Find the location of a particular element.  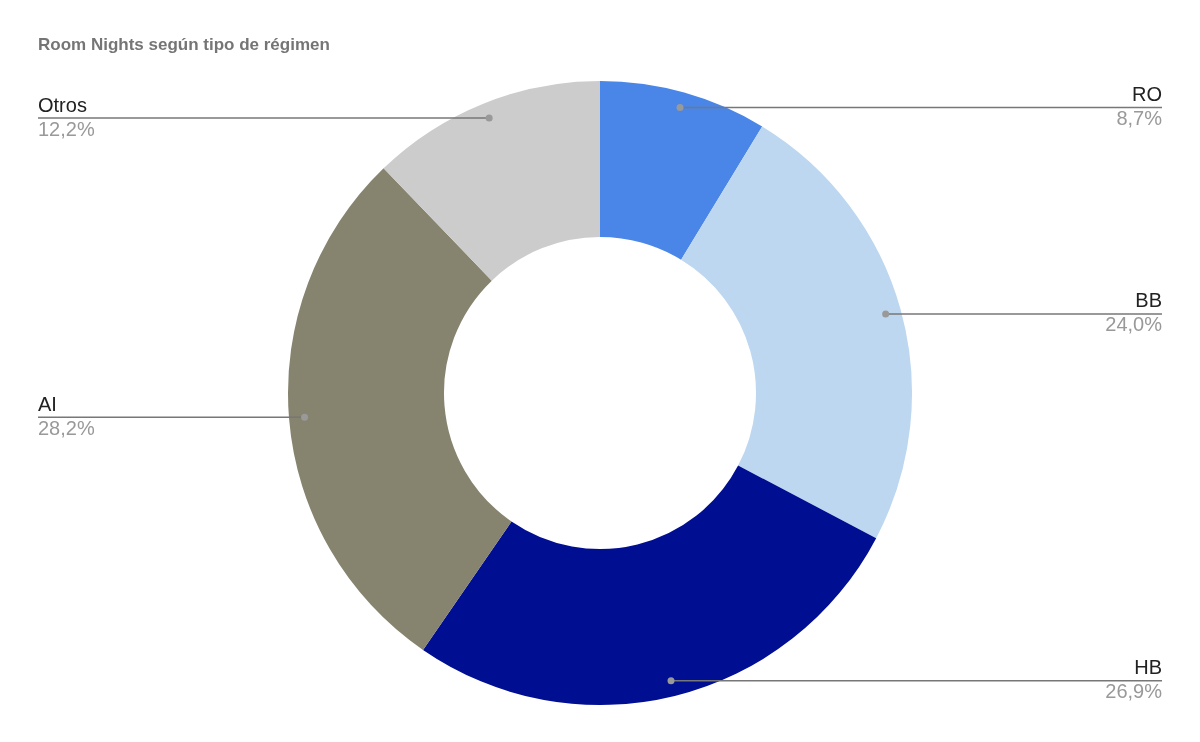

data-label: 28,2% is located at coordinates (66, 427).